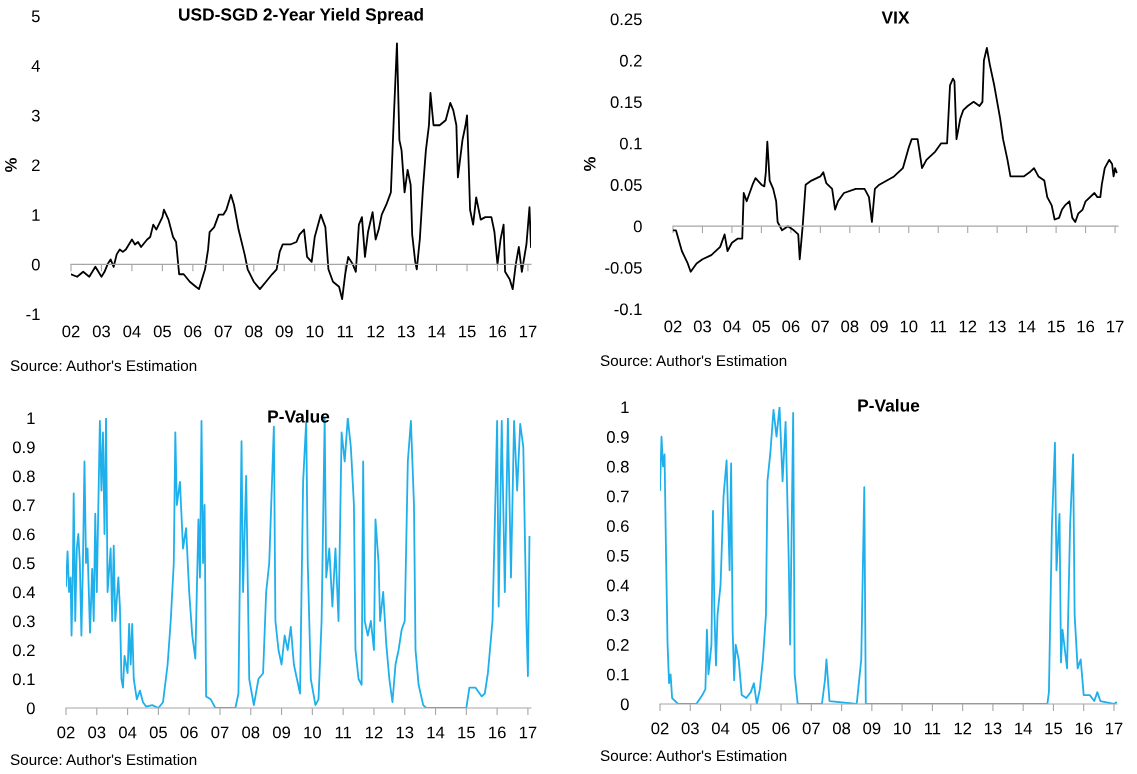 Image resolution: width=1137 pixels, height=774 pixels. I want to click on chart-title: USD-SGD 2-Year Yield Spread, so click(301, 16).